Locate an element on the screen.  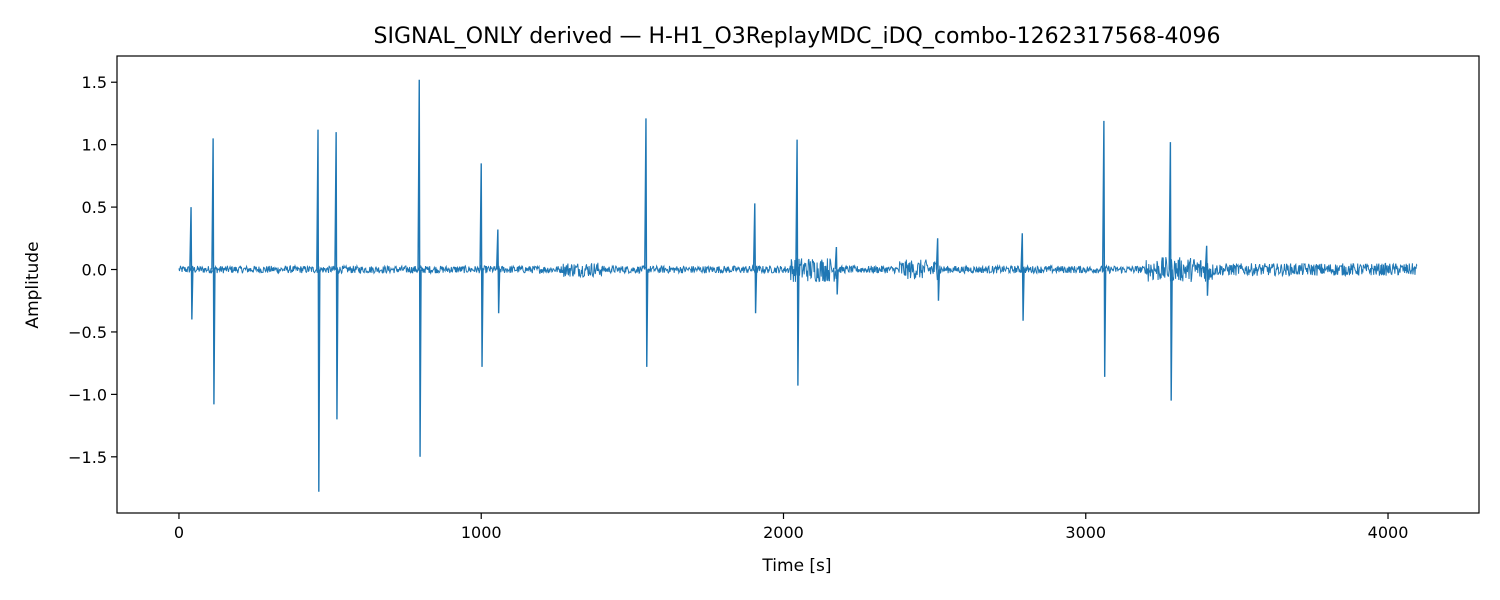
y-axis: −1.5 −1.0 −0.5 0.0 0.5 1.0 1.5 is located at coordinates (92, 270).